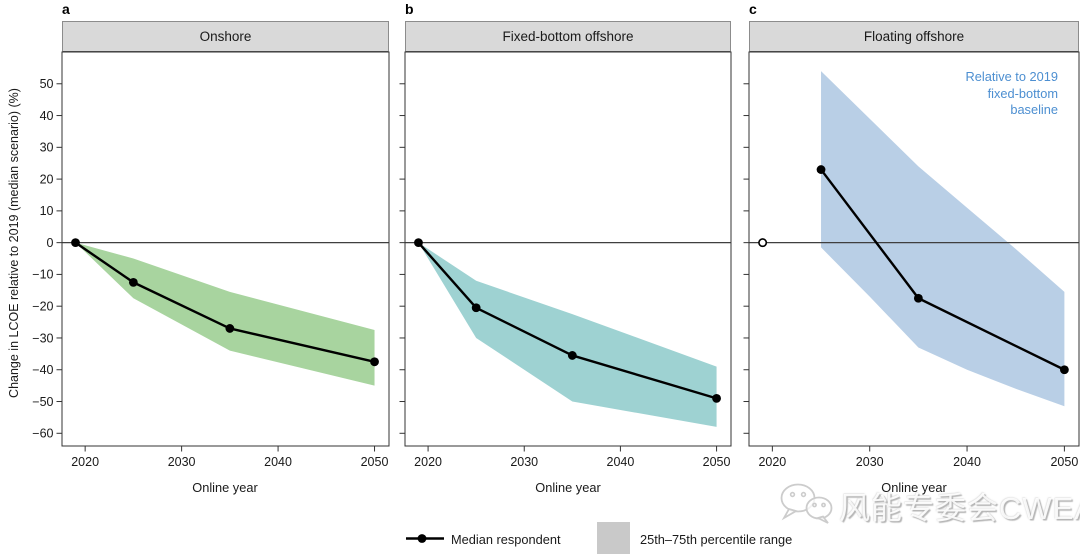  What do you see at coordinates (42, 275) in the screenshot?
I see `y-tick-label: −10` at bounding box center [42, 275].